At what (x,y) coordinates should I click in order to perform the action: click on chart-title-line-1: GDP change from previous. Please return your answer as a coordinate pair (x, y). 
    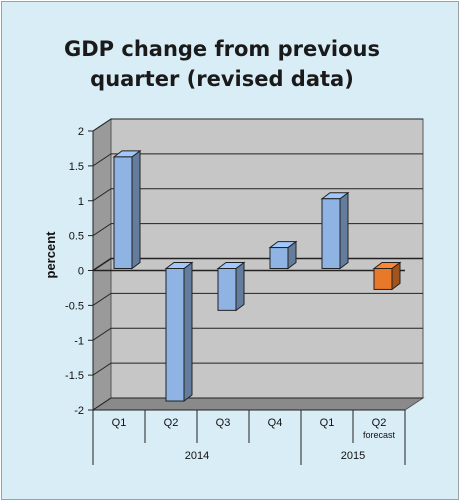
    Looking at the image, I should click on (222, 49).